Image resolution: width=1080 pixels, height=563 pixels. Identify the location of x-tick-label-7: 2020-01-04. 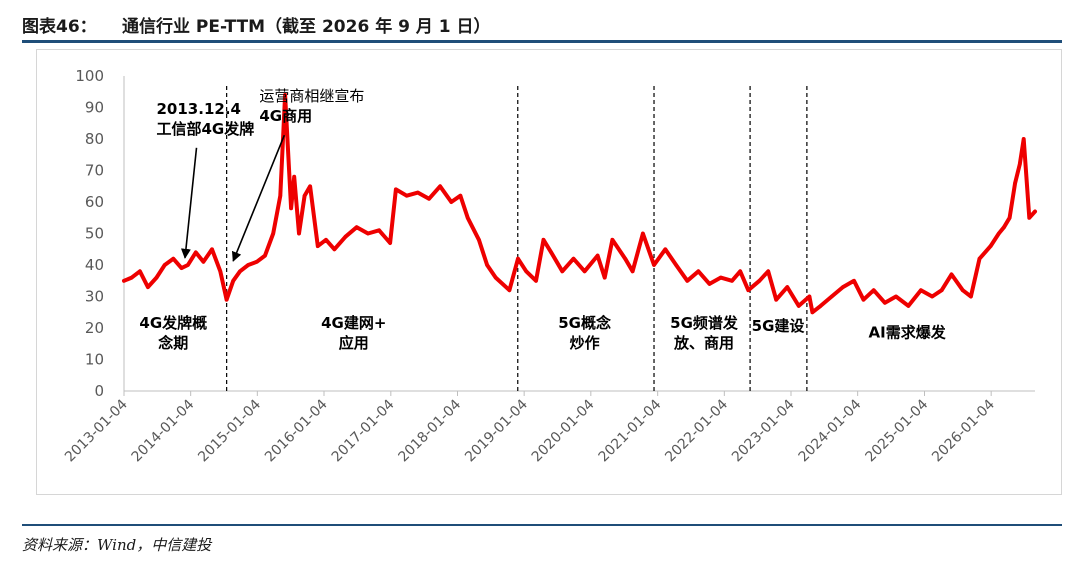
(563, 430).